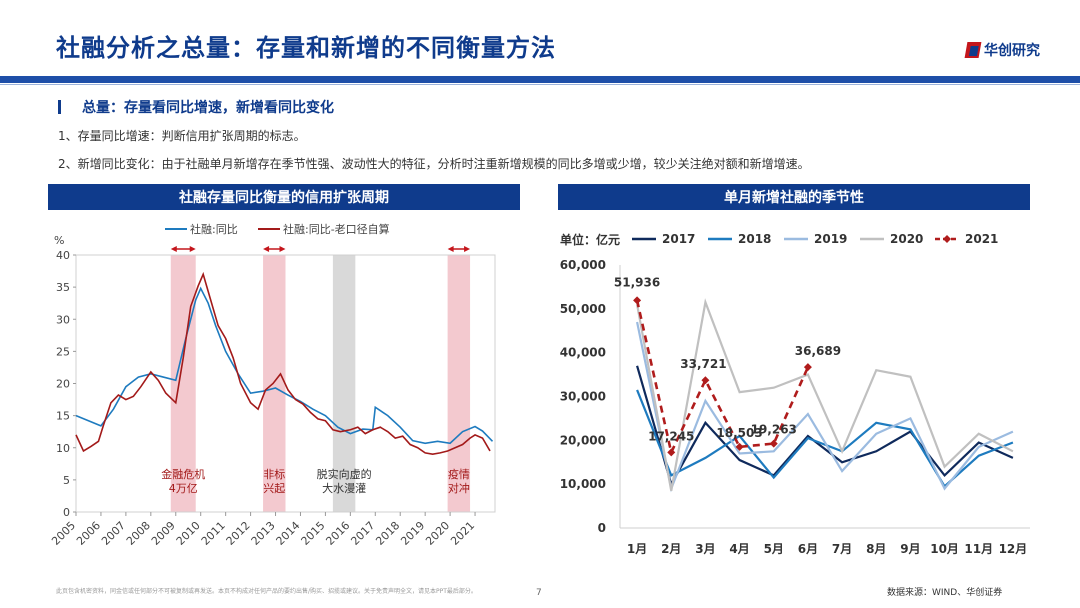 The height and width of the screenshot is (608, 1080). Describe the element at coordinates (63, 448) in the screenshot. I see `y-tick-label-2: 10` at that location.